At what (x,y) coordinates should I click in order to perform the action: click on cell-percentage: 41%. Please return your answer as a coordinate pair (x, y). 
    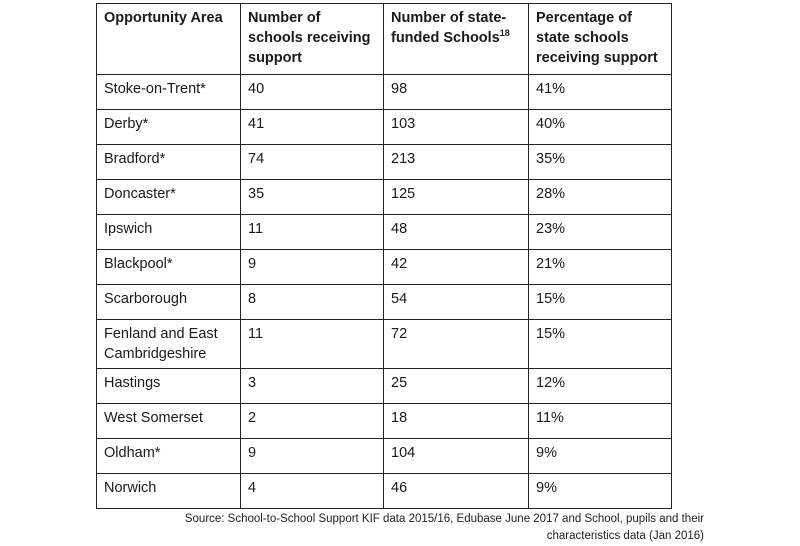
    Looking at the image, I should click on (600, 92).